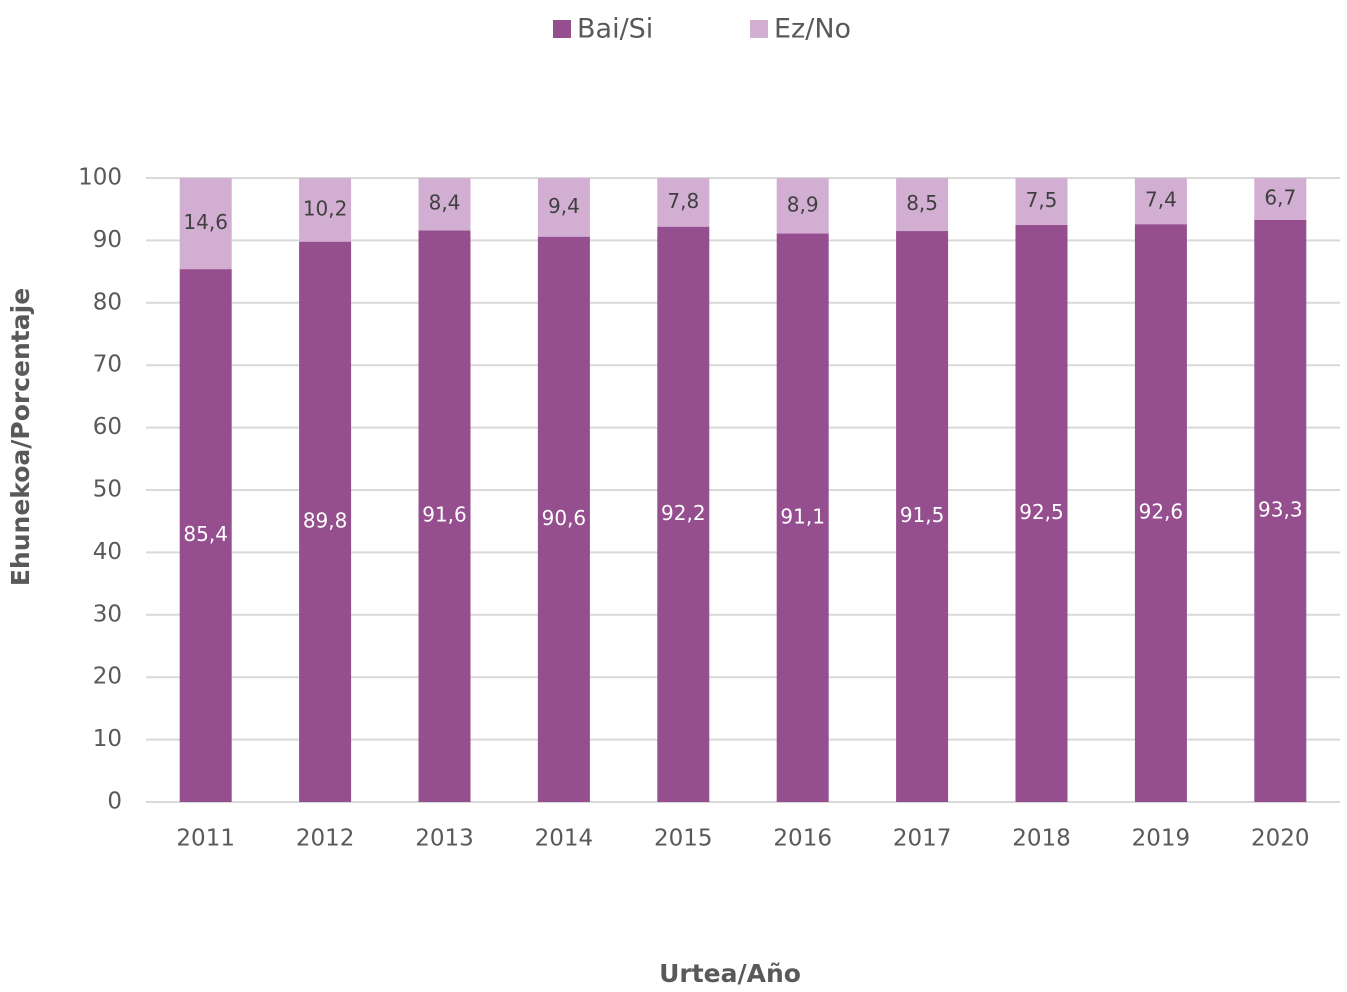  Describe the element at coordinates (100, 178) in the screenshot. I see `y-tick-label: 100` at that location.